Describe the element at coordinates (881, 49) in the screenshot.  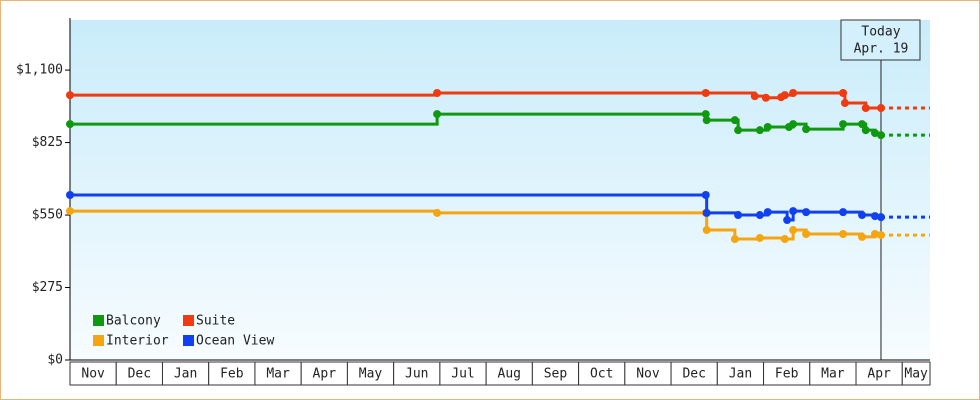
I see `today-date: Apr. 19` at that location.